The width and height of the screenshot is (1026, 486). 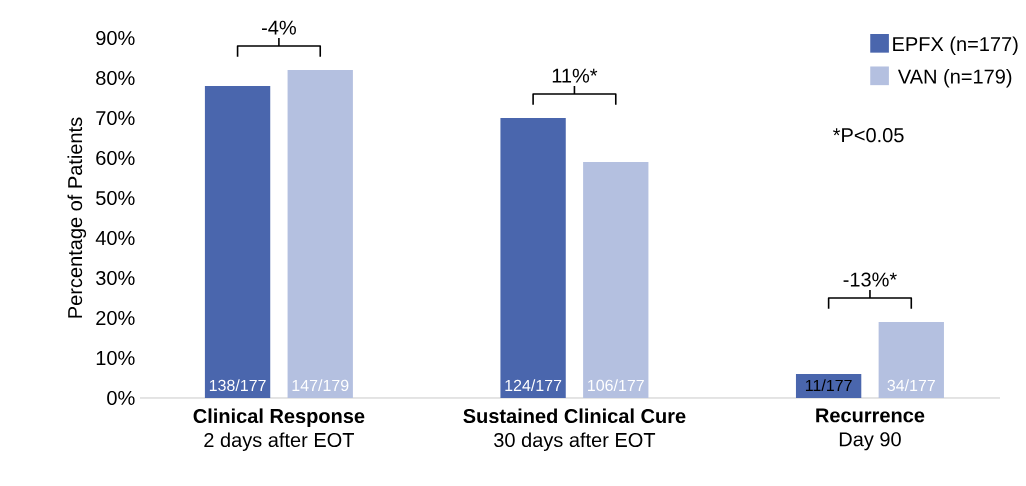 What do you see at coordinates (911, 385) in the screenshot?
I see `data-label: 34/177` at bounding box center [911, 385].